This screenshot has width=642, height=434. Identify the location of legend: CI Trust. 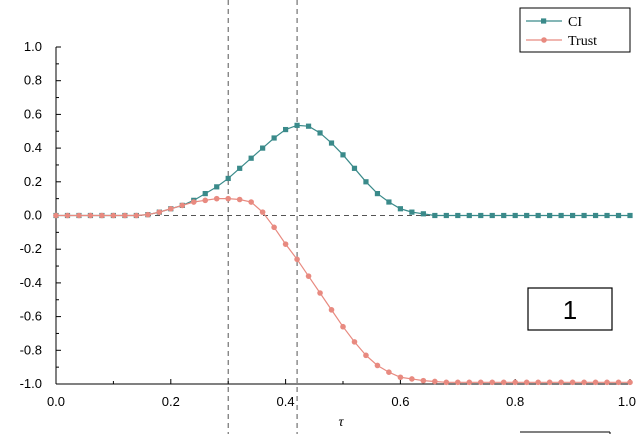
(575, 30).